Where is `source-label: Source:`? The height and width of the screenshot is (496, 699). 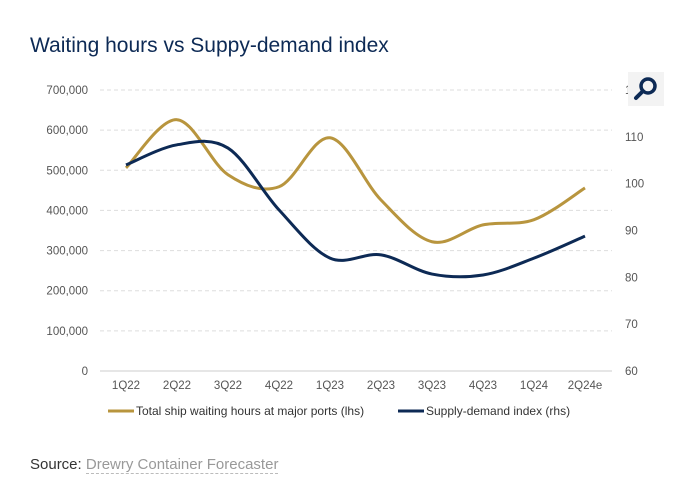 source-label: Source: is located at coordinates (56, 464).